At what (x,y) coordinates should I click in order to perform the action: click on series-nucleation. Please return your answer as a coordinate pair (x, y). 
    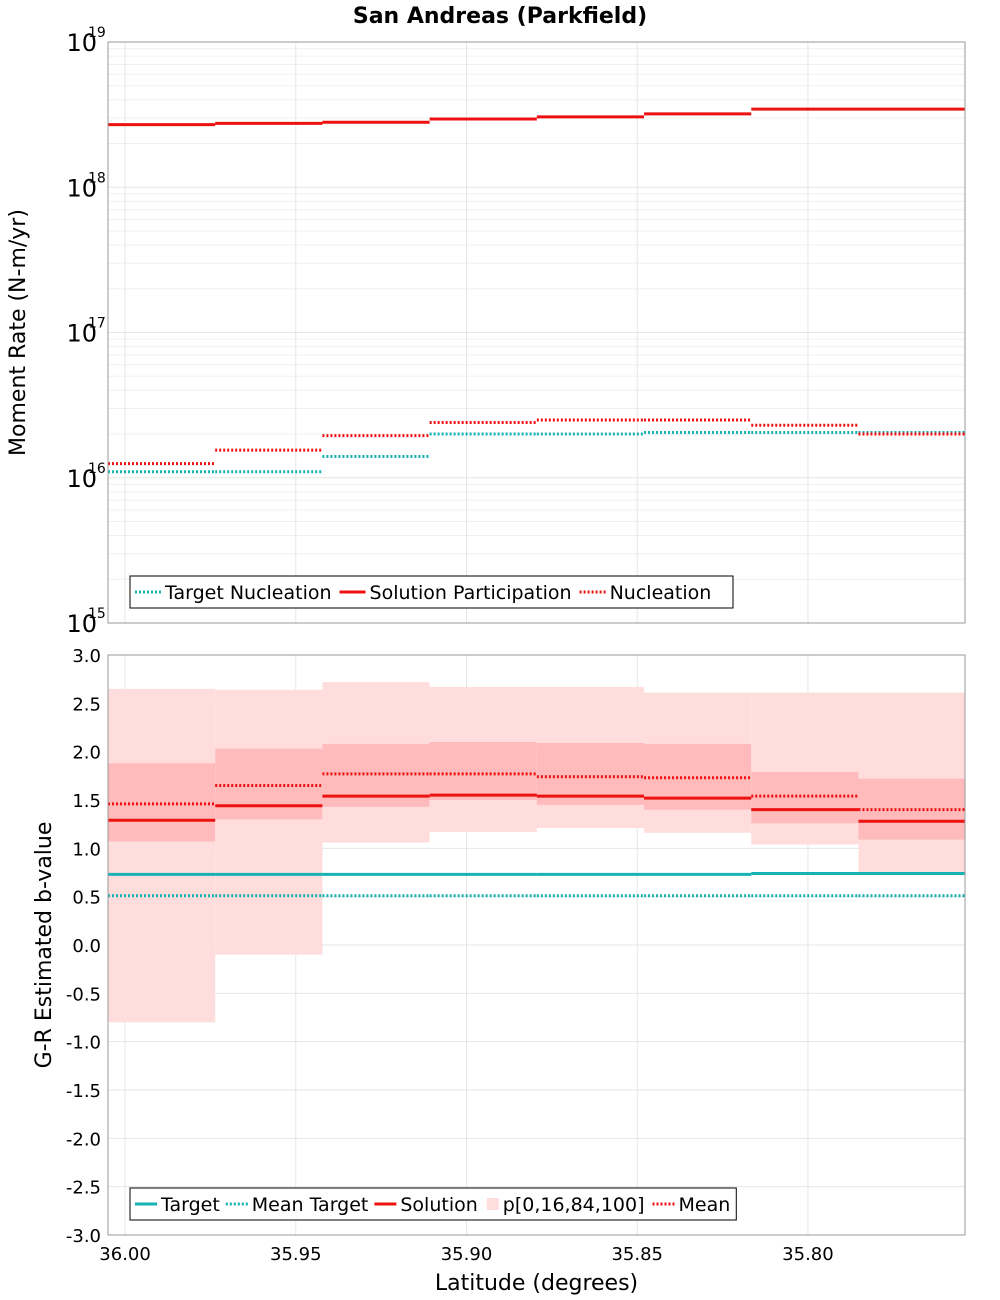
    Looking at the image, I should click on (536, 442).